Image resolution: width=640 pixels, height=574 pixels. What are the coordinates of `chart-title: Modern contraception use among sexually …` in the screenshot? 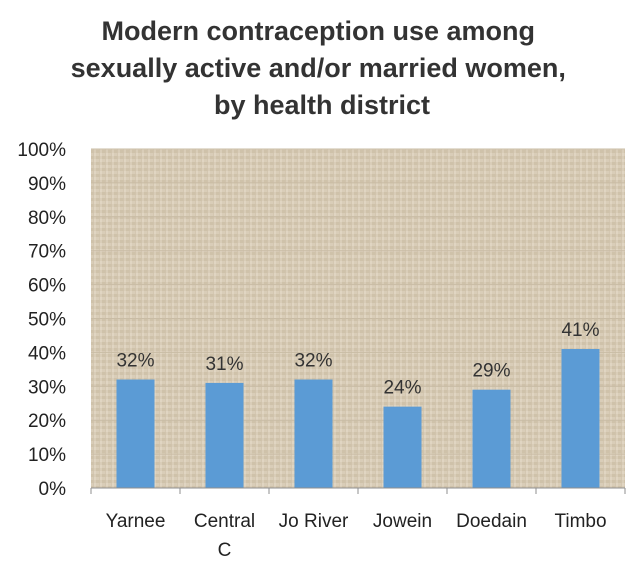 It's located at (322, 68).